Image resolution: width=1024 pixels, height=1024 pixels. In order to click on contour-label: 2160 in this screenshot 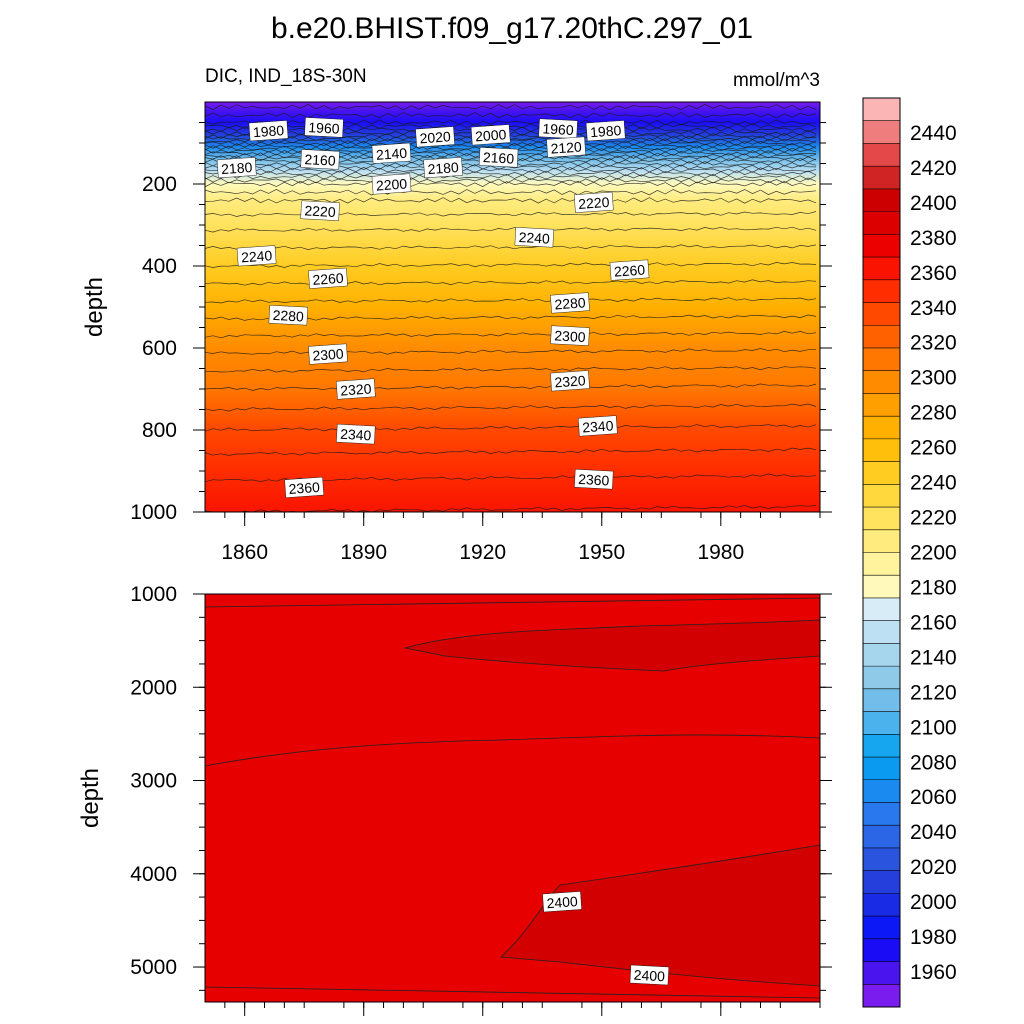, I will do `click(498, 157)`.